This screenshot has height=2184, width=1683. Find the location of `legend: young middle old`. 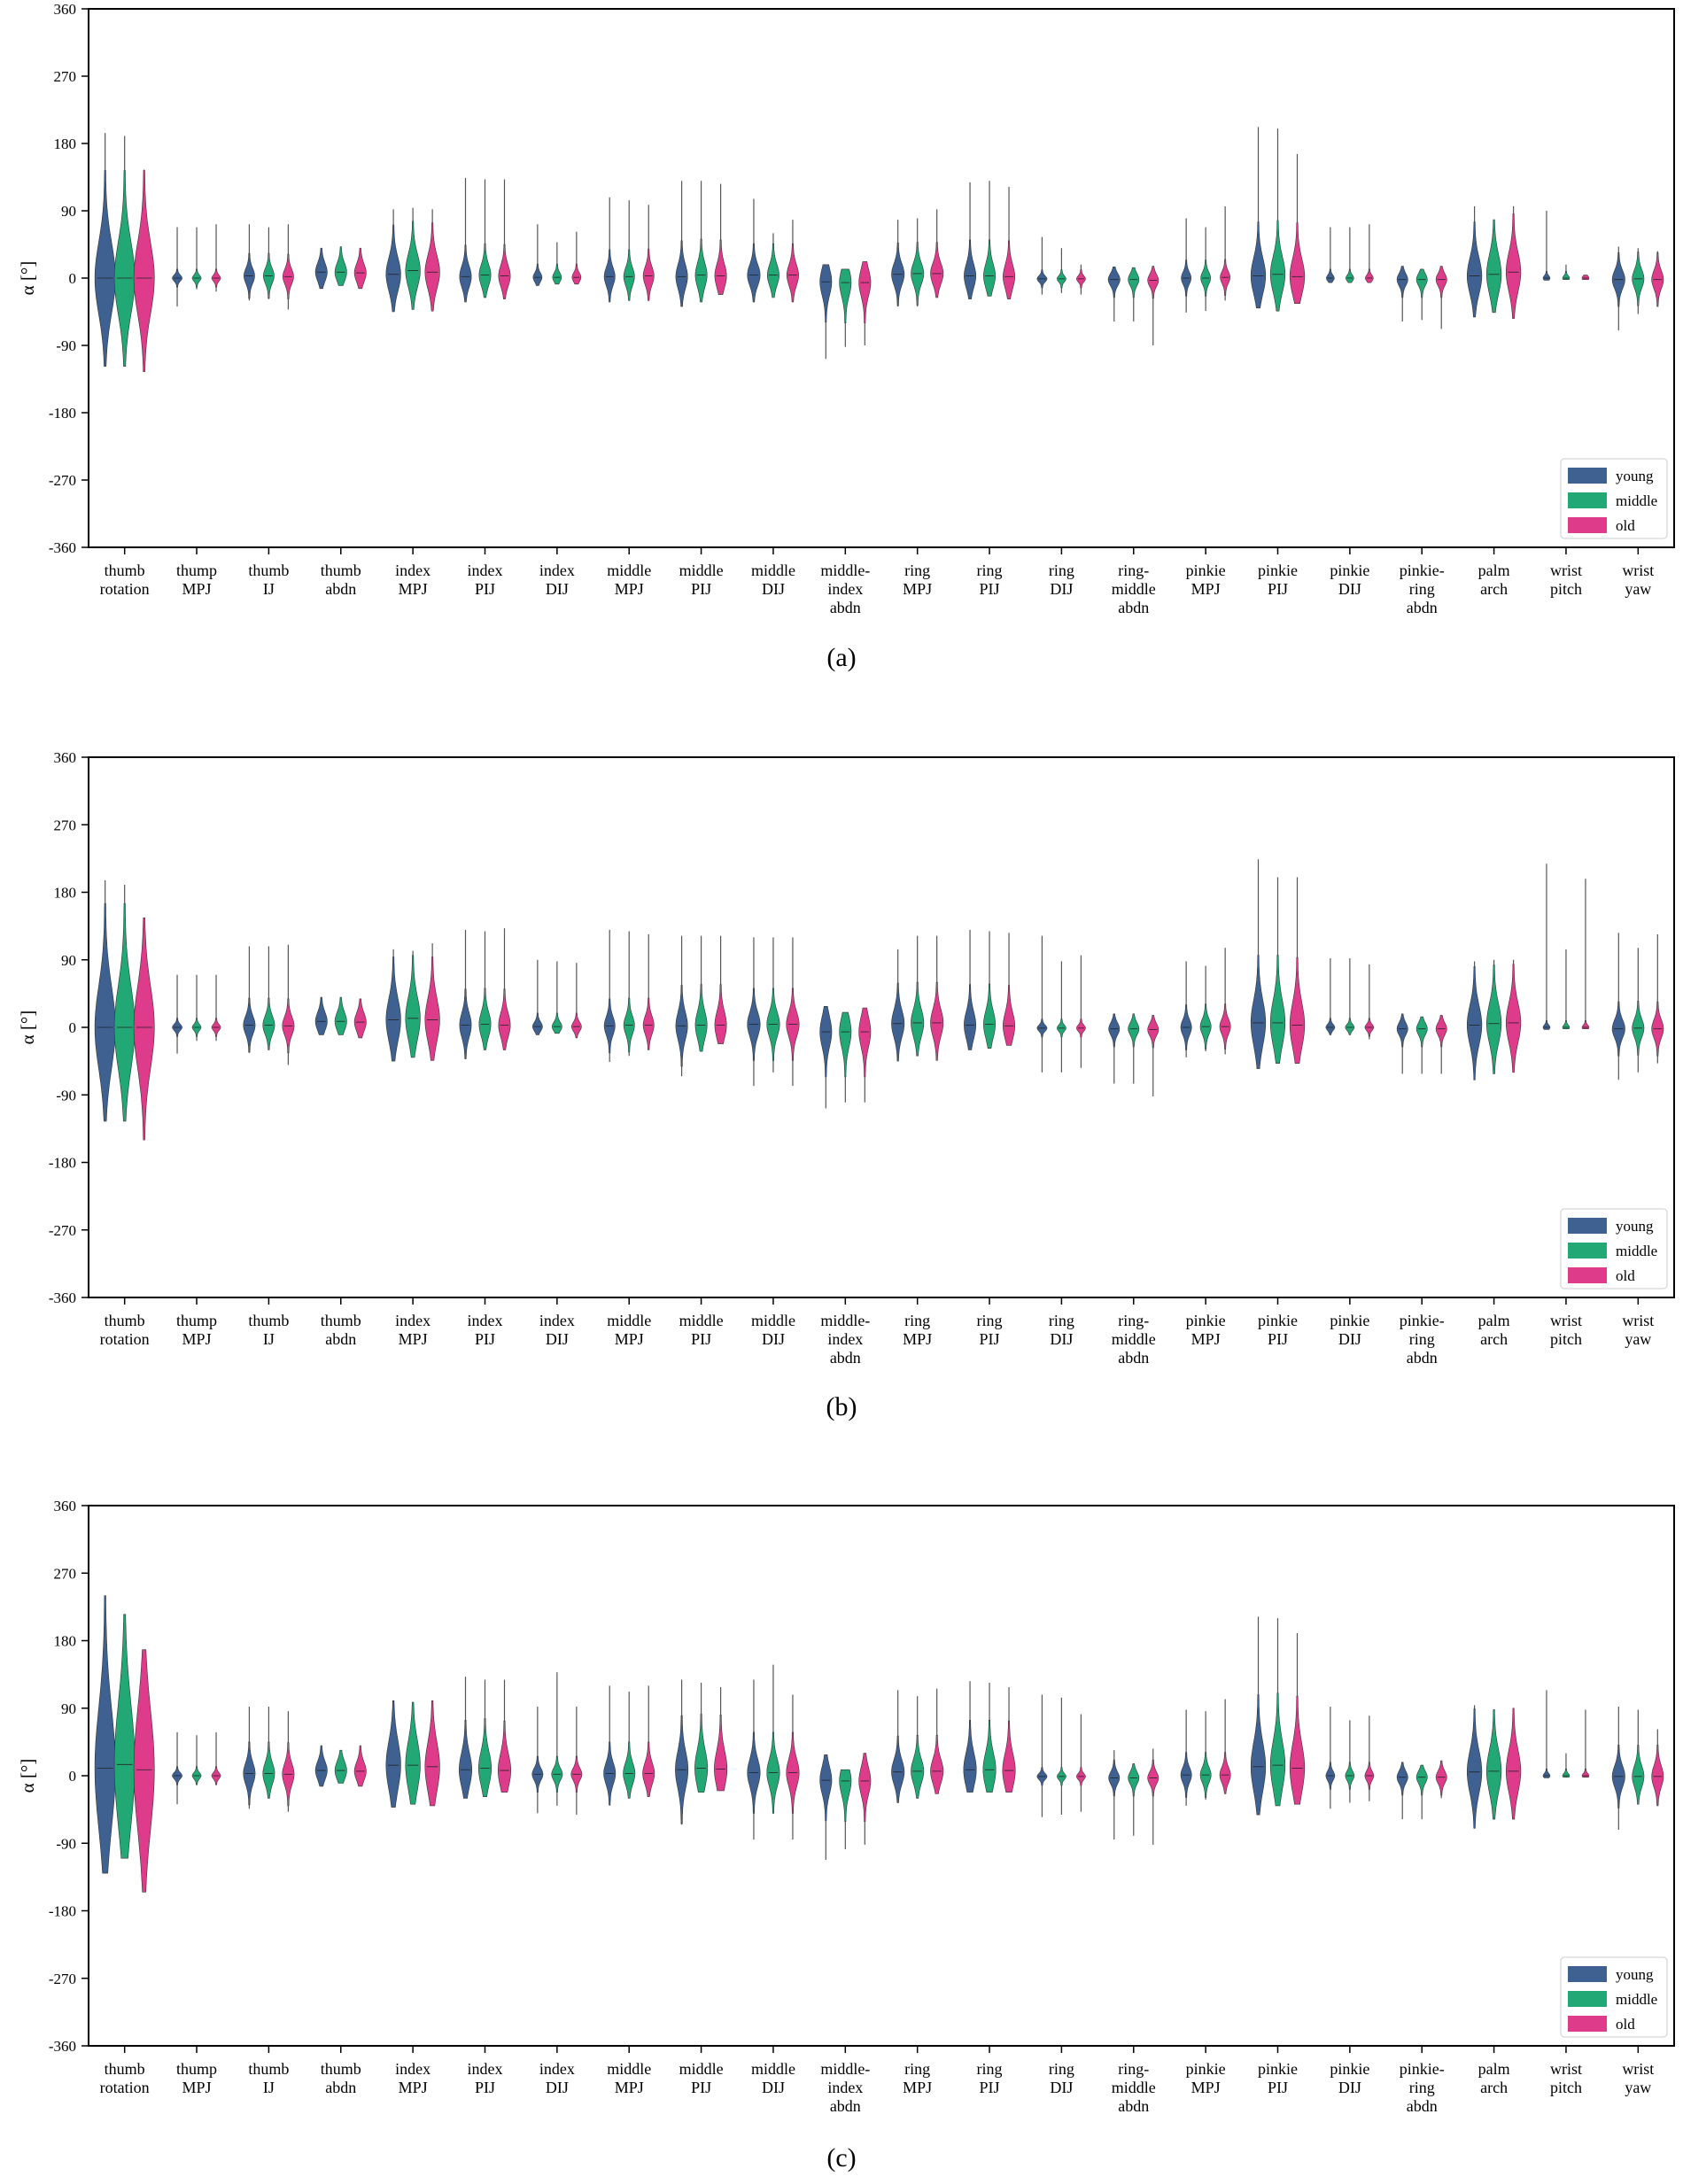

legend: young middle old is located at coordinates (1614, 498).